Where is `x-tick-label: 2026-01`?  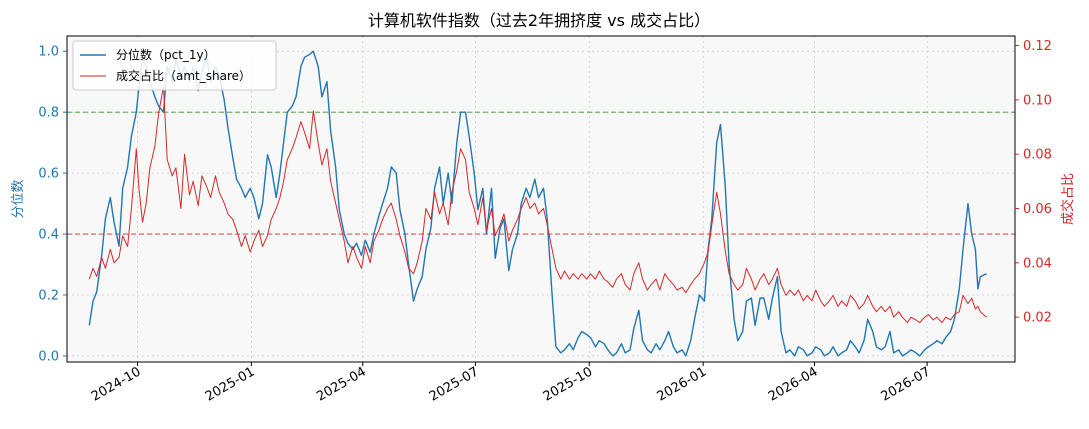
x-tick-label: 2026-01 is located at coordinates (682, 384).